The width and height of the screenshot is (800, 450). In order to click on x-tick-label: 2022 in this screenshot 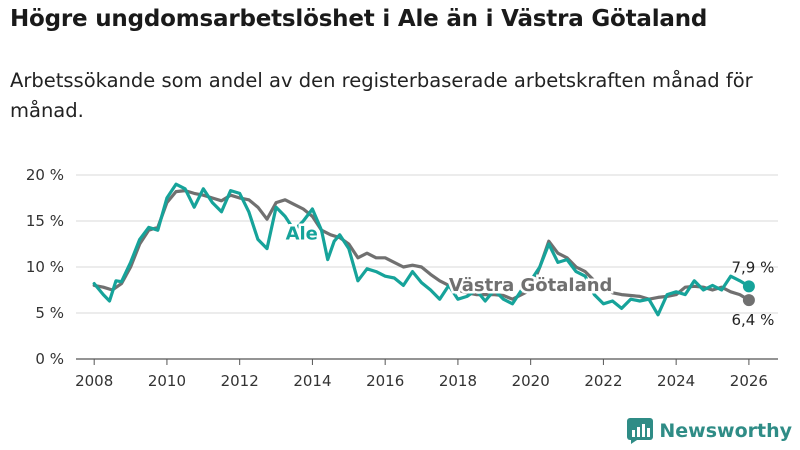, I will do `click(603, 381)`.